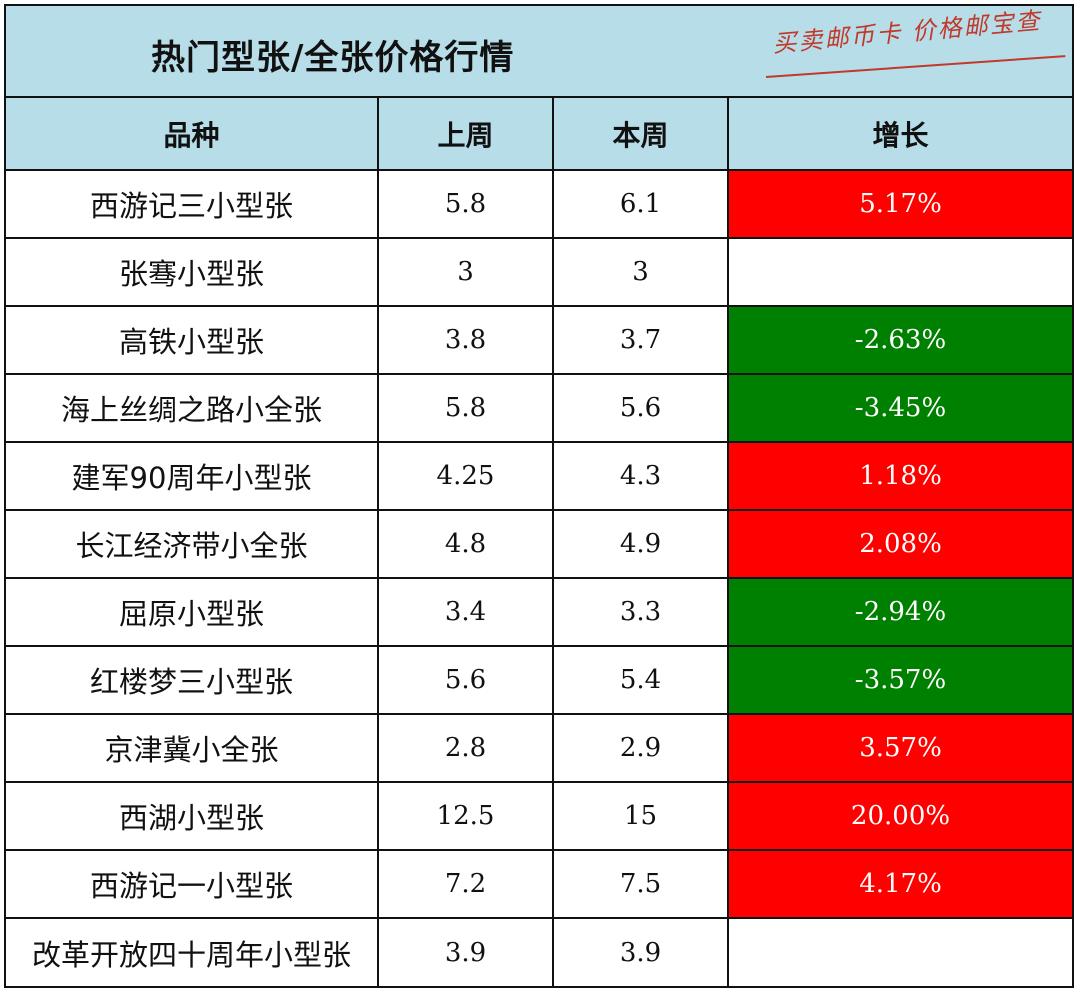  I want to click on variety-cell: 建军90周年小型张, so click(192, 476).